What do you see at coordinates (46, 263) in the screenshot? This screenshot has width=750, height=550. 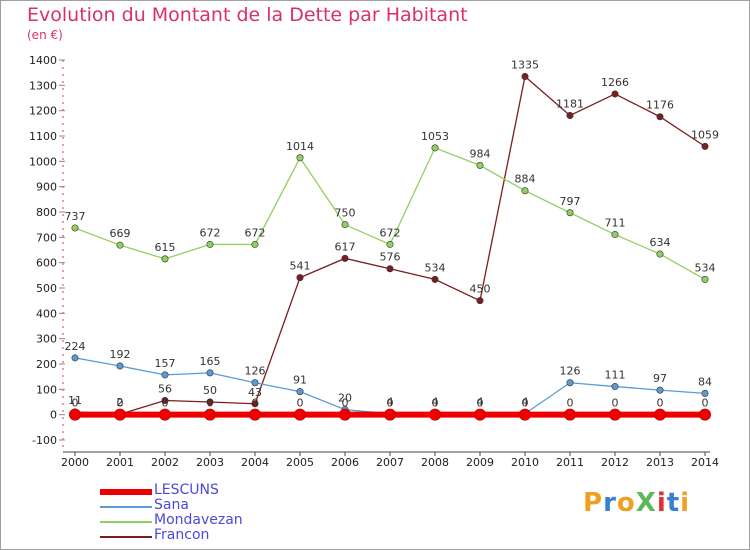 I see `y-tick-label: 600` at bounding box center [46, 263].